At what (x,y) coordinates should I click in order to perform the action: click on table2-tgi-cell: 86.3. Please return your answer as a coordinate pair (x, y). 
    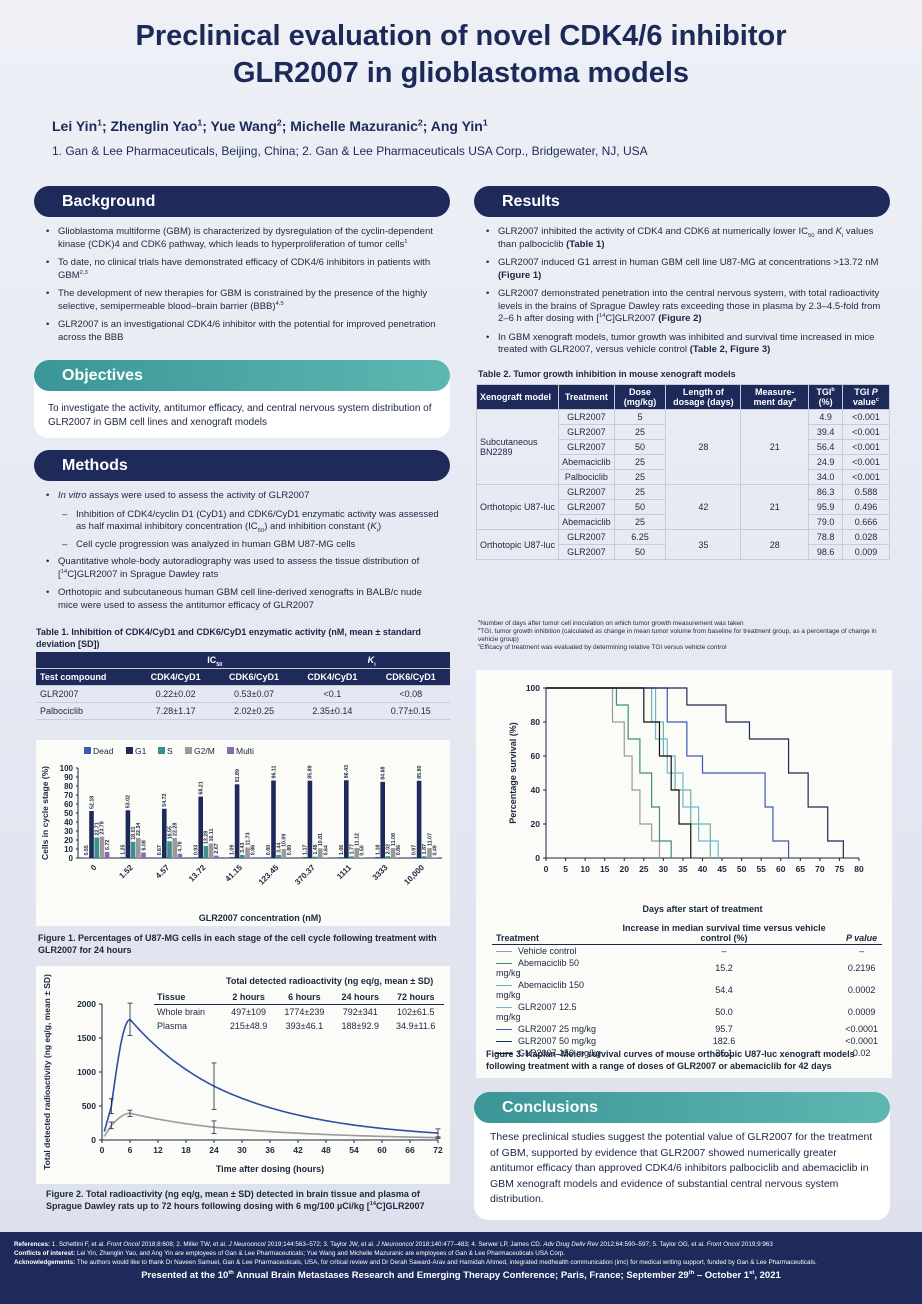
    Looking at the image, I should click on (825, 492).